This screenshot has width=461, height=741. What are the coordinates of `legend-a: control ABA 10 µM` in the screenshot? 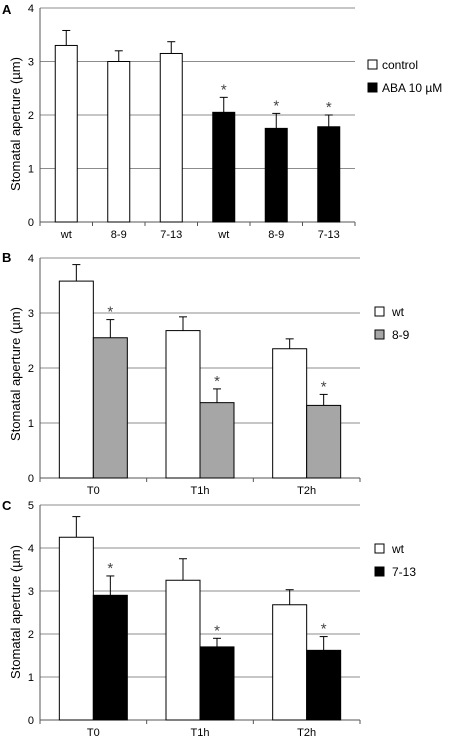 It's located at (404, 76).